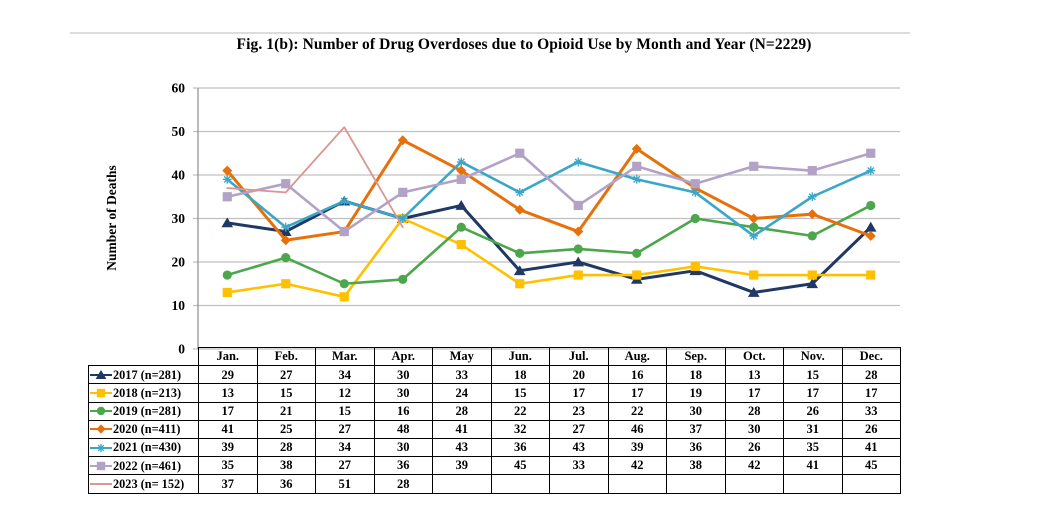 This screenshot has height=517, width=1048. Describe the element at coordinates (179, 88) in the screenshot. I see `svg-text: 60` at that location.